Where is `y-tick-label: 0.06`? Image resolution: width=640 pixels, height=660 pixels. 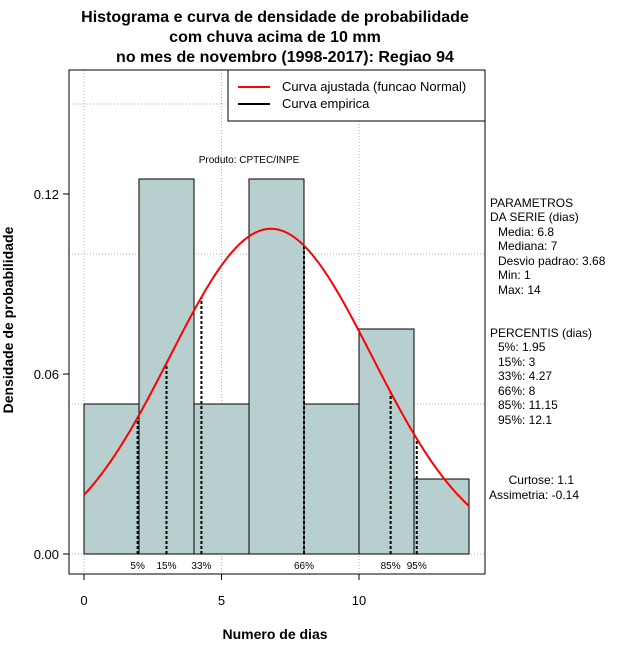 y-tick-label: 0.06 is located at coordinates (46, 374).